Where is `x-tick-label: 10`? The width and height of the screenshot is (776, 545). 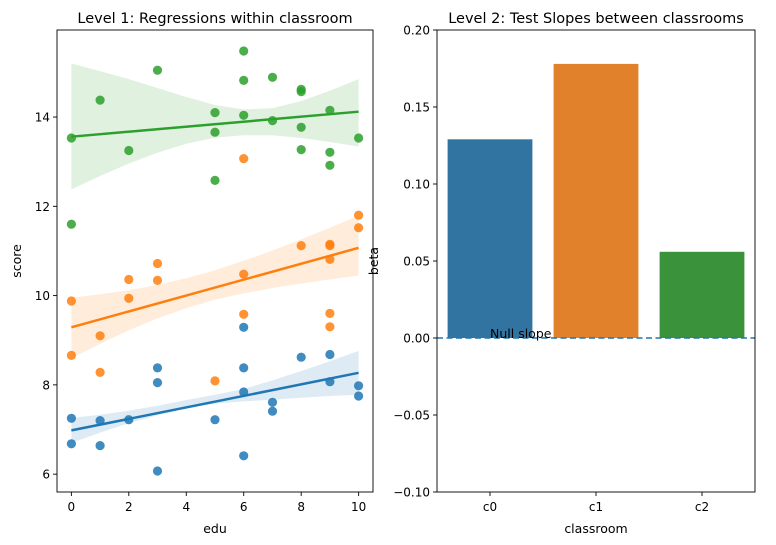
x-tick-label: 10 is located at coordinates (358, 507).